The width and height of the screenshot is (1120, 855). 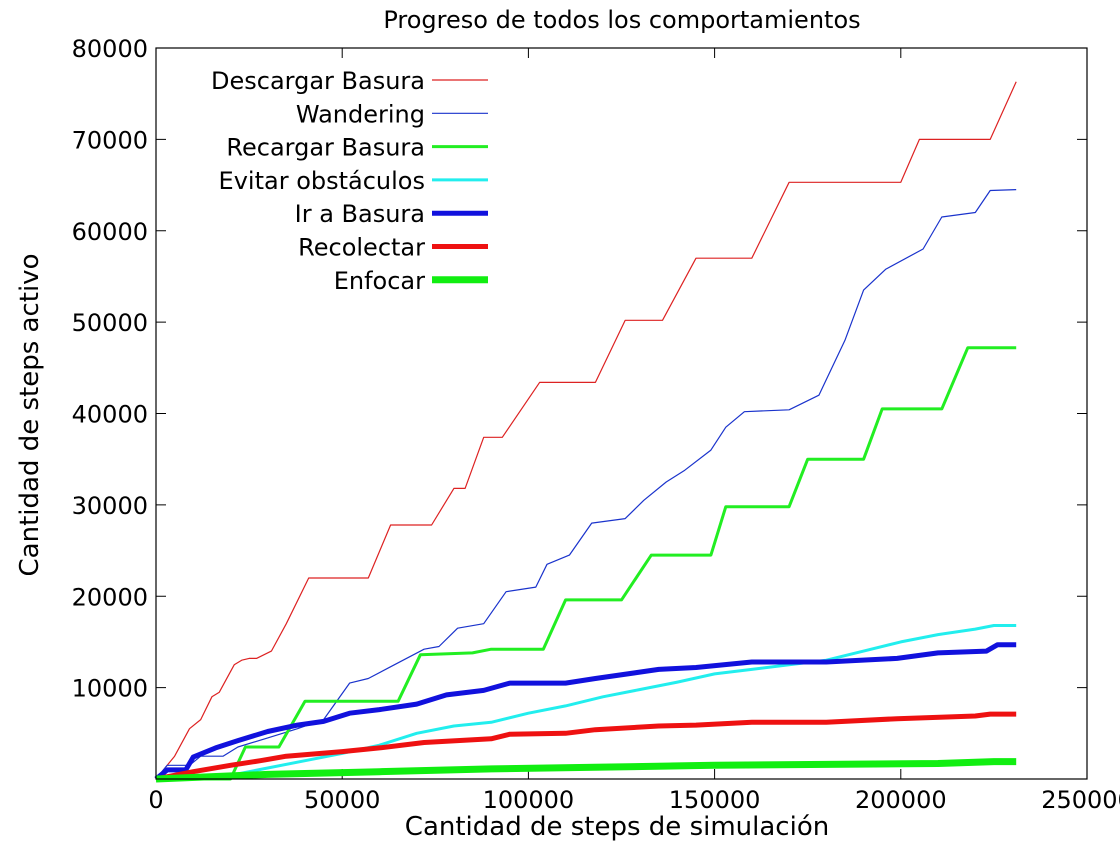 What do you see at coordinates (1080, 800) in the screenshot?
I see `x-tick-label: 250000` at bounding box center [1080, 800].